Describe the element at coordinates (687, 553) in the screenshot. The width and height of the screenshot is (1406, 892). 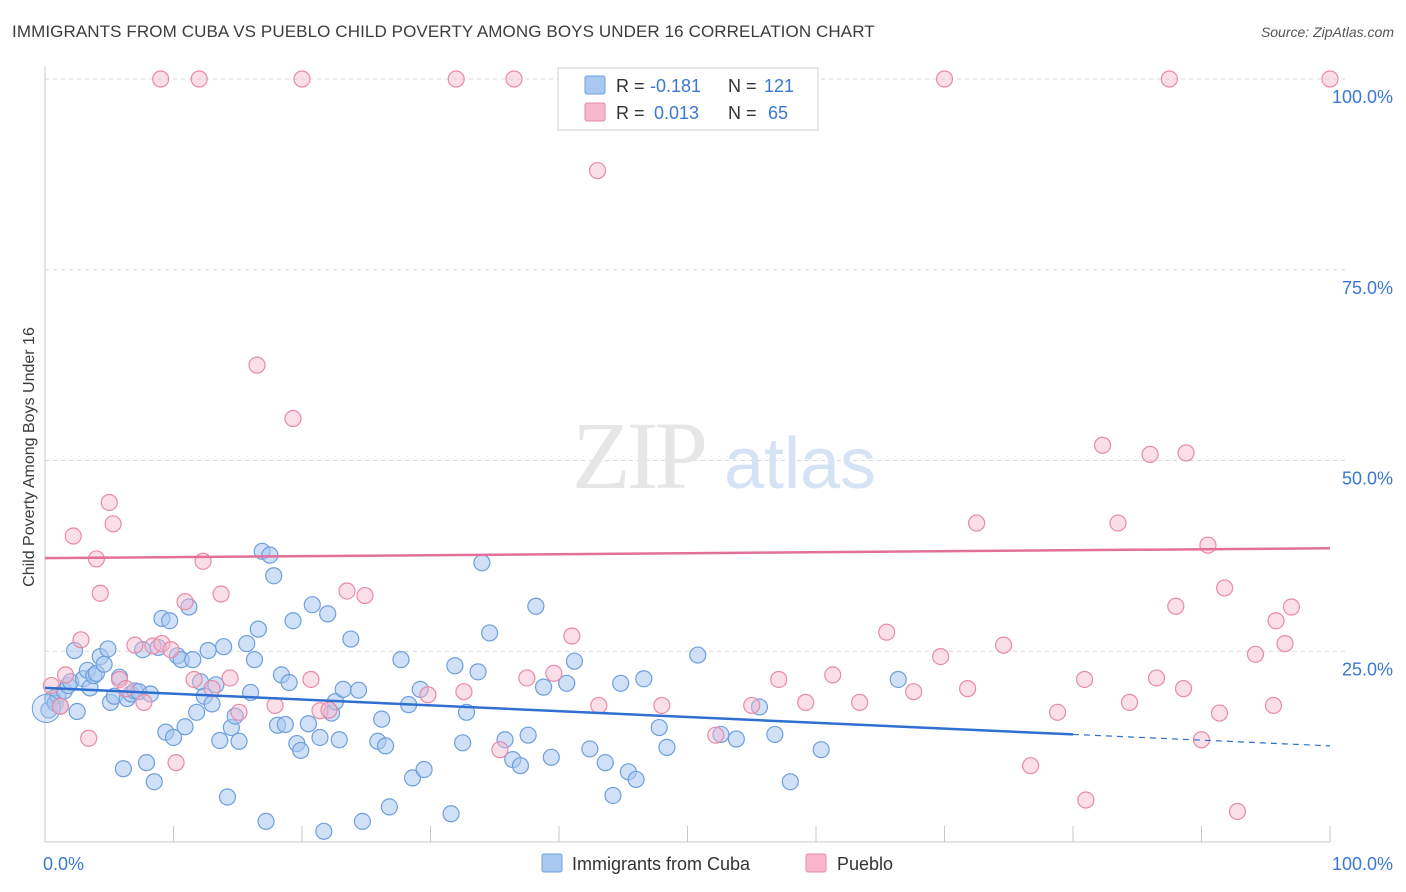
I see `trend-line-pueblo` at that location.